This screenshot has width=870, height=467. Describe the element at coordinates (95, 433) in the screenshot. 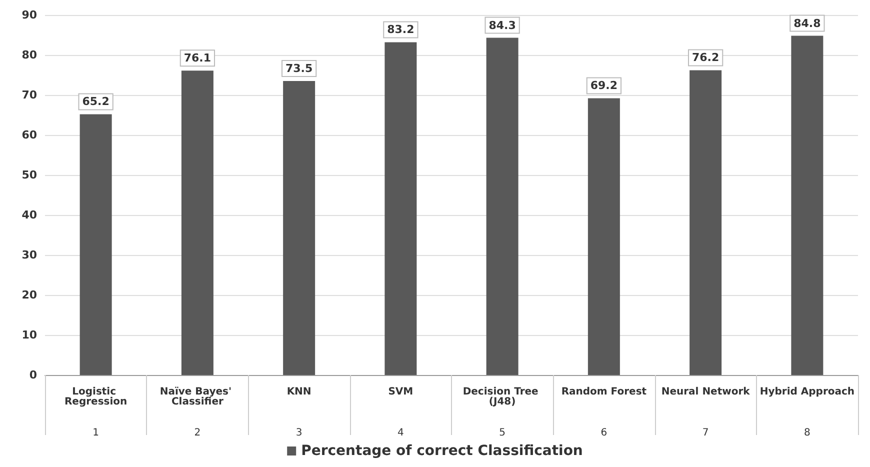

I see `text: 1` at that location.